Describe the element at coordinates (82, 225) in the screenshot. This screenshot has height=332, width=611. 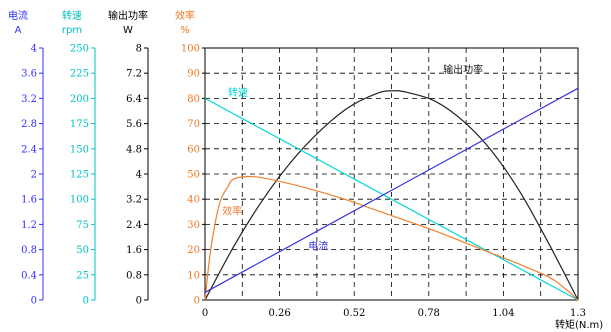
I see `stacked-axis-tick-label: 75` at that location.